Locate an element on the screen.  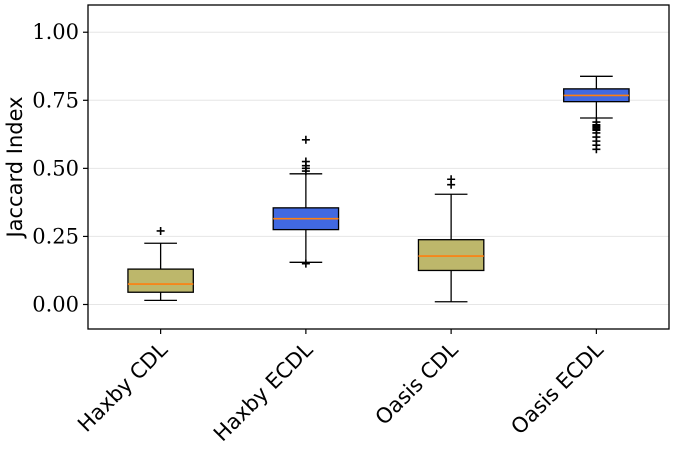
x-tick-label: Oasis CDL is located at coordinates (417, 383).